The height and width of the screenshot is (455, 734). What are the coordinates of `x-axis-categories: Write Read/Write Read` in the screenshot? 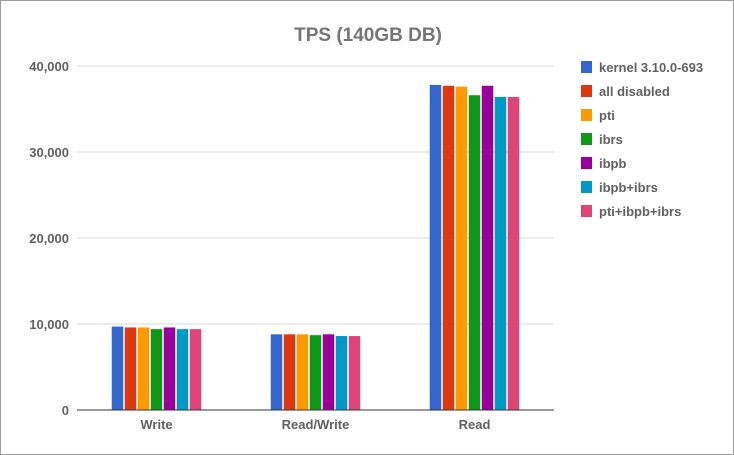 It's located at (315, 424).